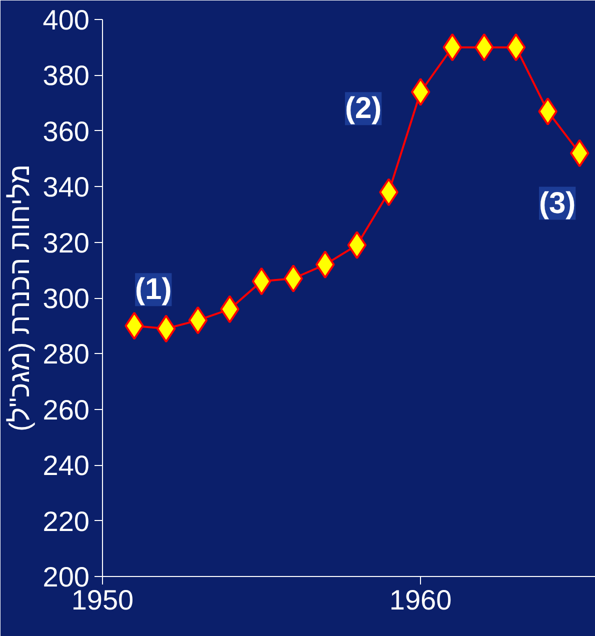 Image resolution: width=595 pixels, height=636 pixels. Describe the element at coordinates (66, 187) in the screenshot. I see `y-tick-label: 340` at that location.